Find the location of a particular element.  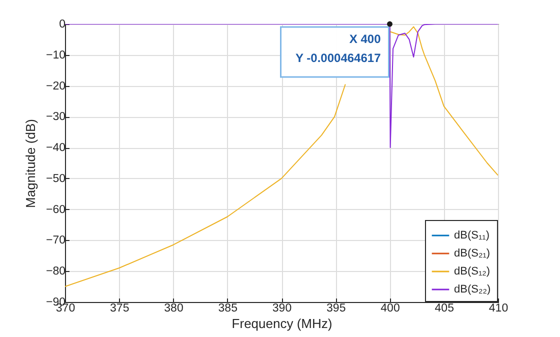

y-tick-label: −10 is located at coordinates (56, 55).